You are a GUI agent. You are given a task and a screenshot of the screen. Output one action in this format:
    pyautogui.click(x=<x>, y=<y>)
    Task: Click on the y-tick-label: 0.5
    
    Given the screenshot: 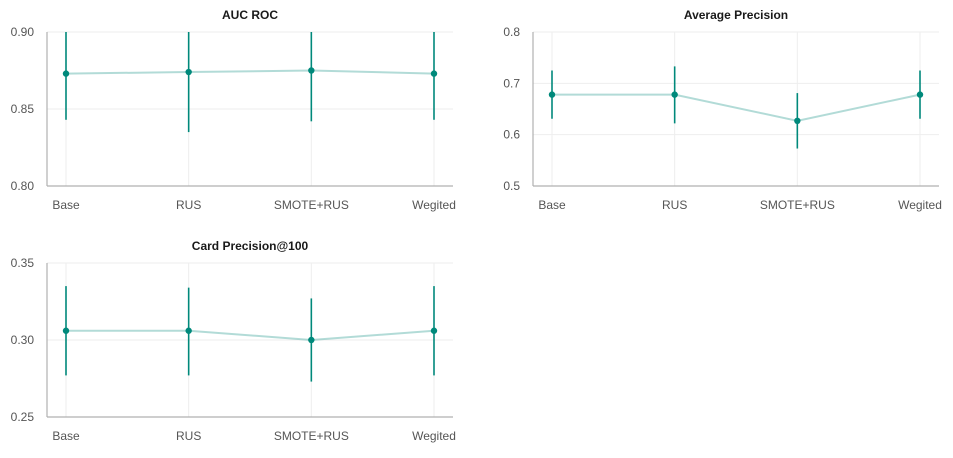 What is the action you would take?
    pyautogui.click(x=511, y=186)
    